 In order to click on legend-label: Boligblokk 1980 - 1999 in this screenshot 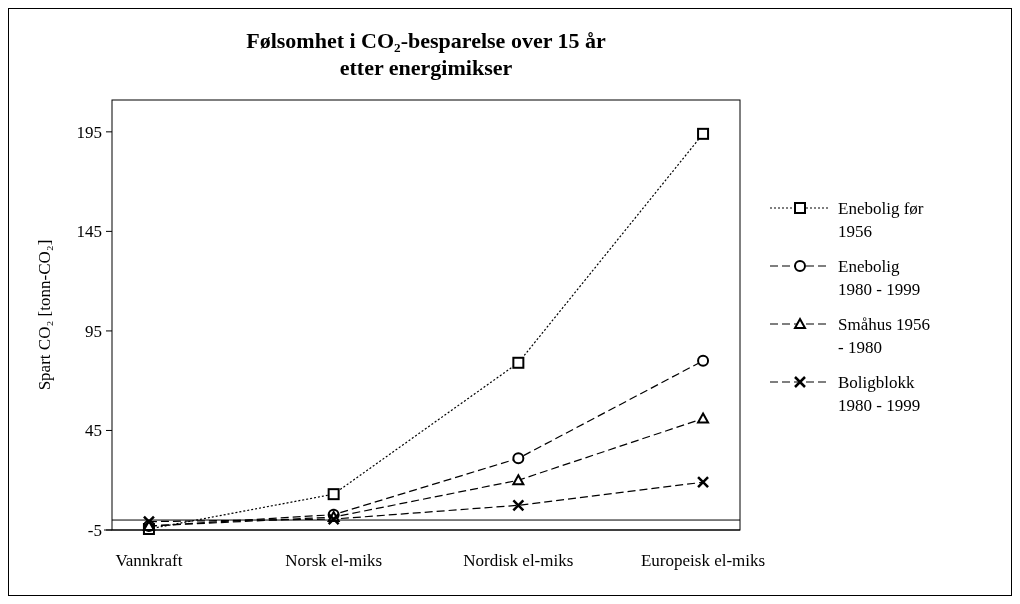, I will do `click(879, 394)`.